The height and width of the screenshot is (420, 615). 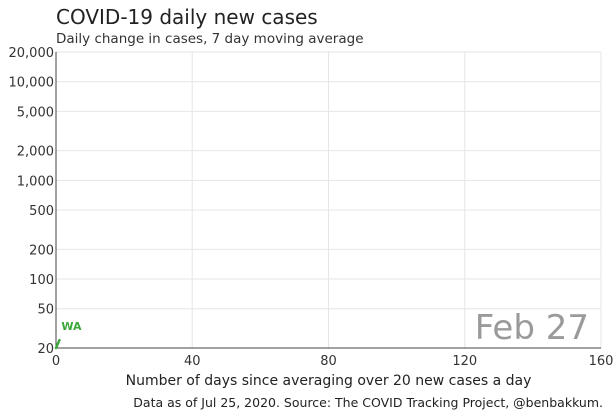 What do you see at coordinates (32, 201) in the screenshot?
I see `y-tick-labels: 20 50 100 200 500 1,000 2,000 5,000 10,000 20,000` at bounding box center [32, 201].